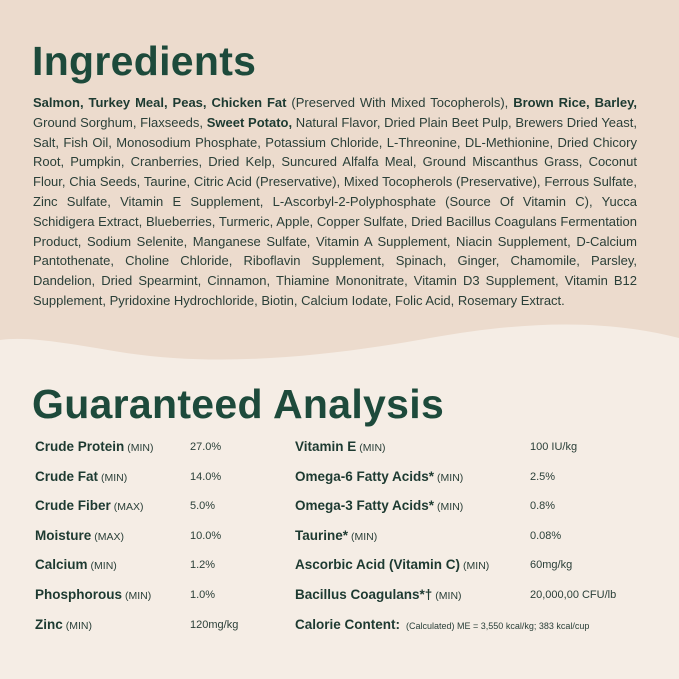  I want to click on ingredient-bold: Brown Rice, Barley,, so click(575, 102).